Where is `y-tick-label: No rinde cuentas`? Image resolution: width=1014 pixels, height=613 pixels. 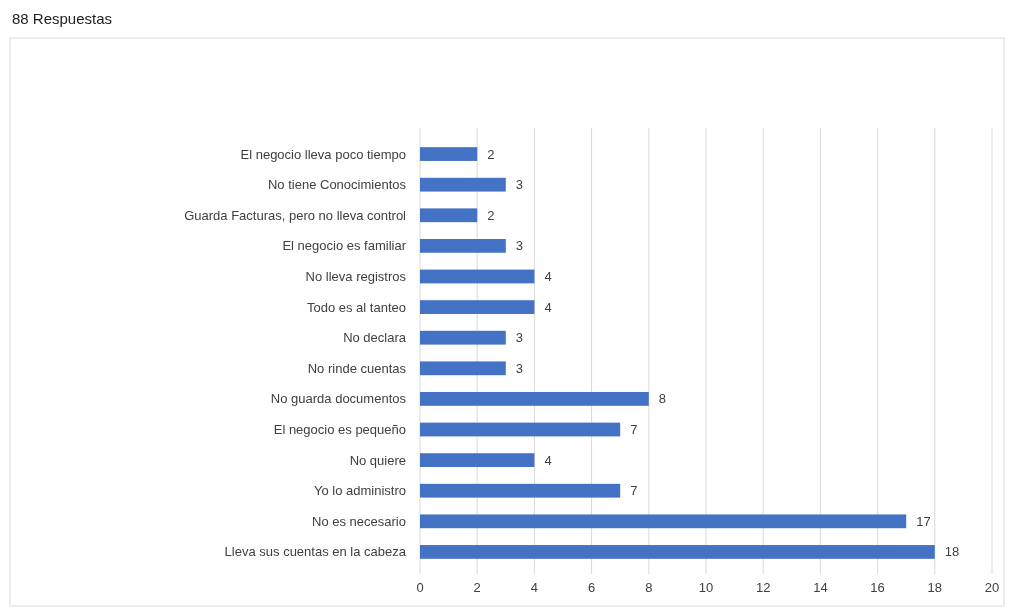
y-tick-label: No rinde cuentas is located at coordinates (357, 368).